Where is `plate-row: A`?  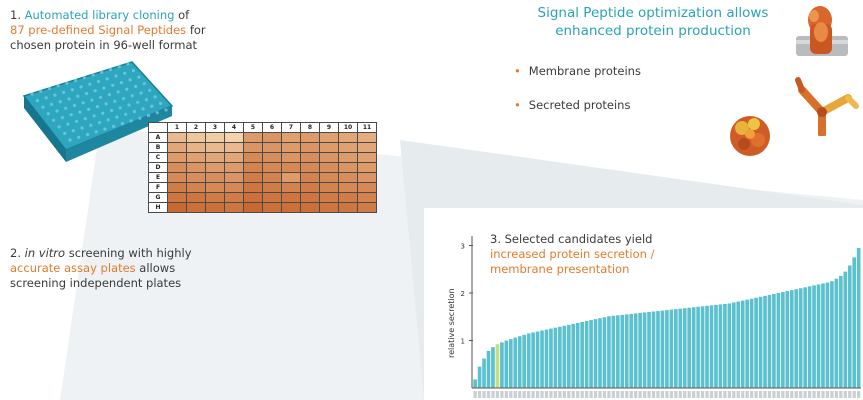
plate-row: A is located at coordinates (262, 137).